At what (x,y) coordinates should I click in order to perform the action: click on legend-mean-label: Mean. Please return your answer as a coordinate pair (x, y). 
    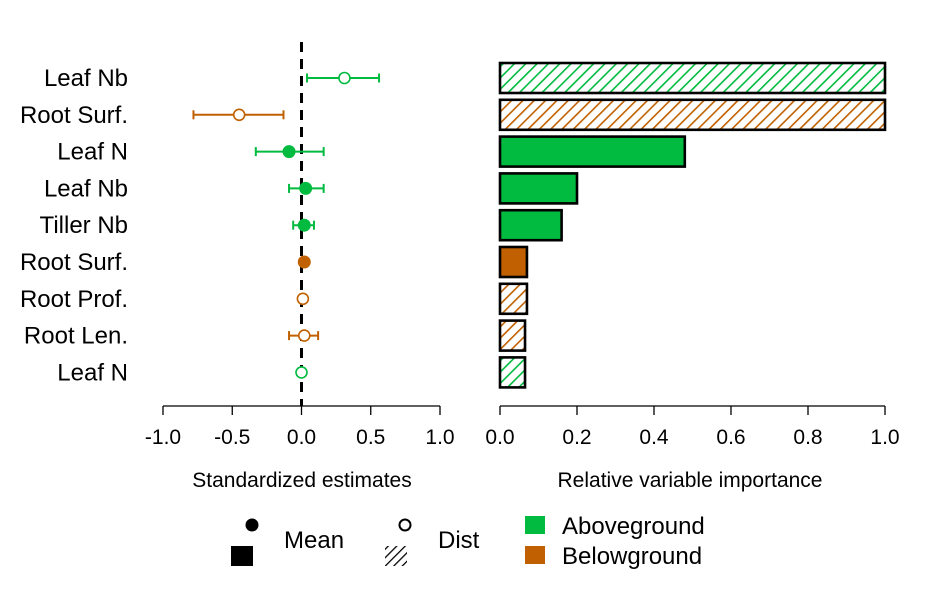
    Looking at the image, I should click on (314, 540).